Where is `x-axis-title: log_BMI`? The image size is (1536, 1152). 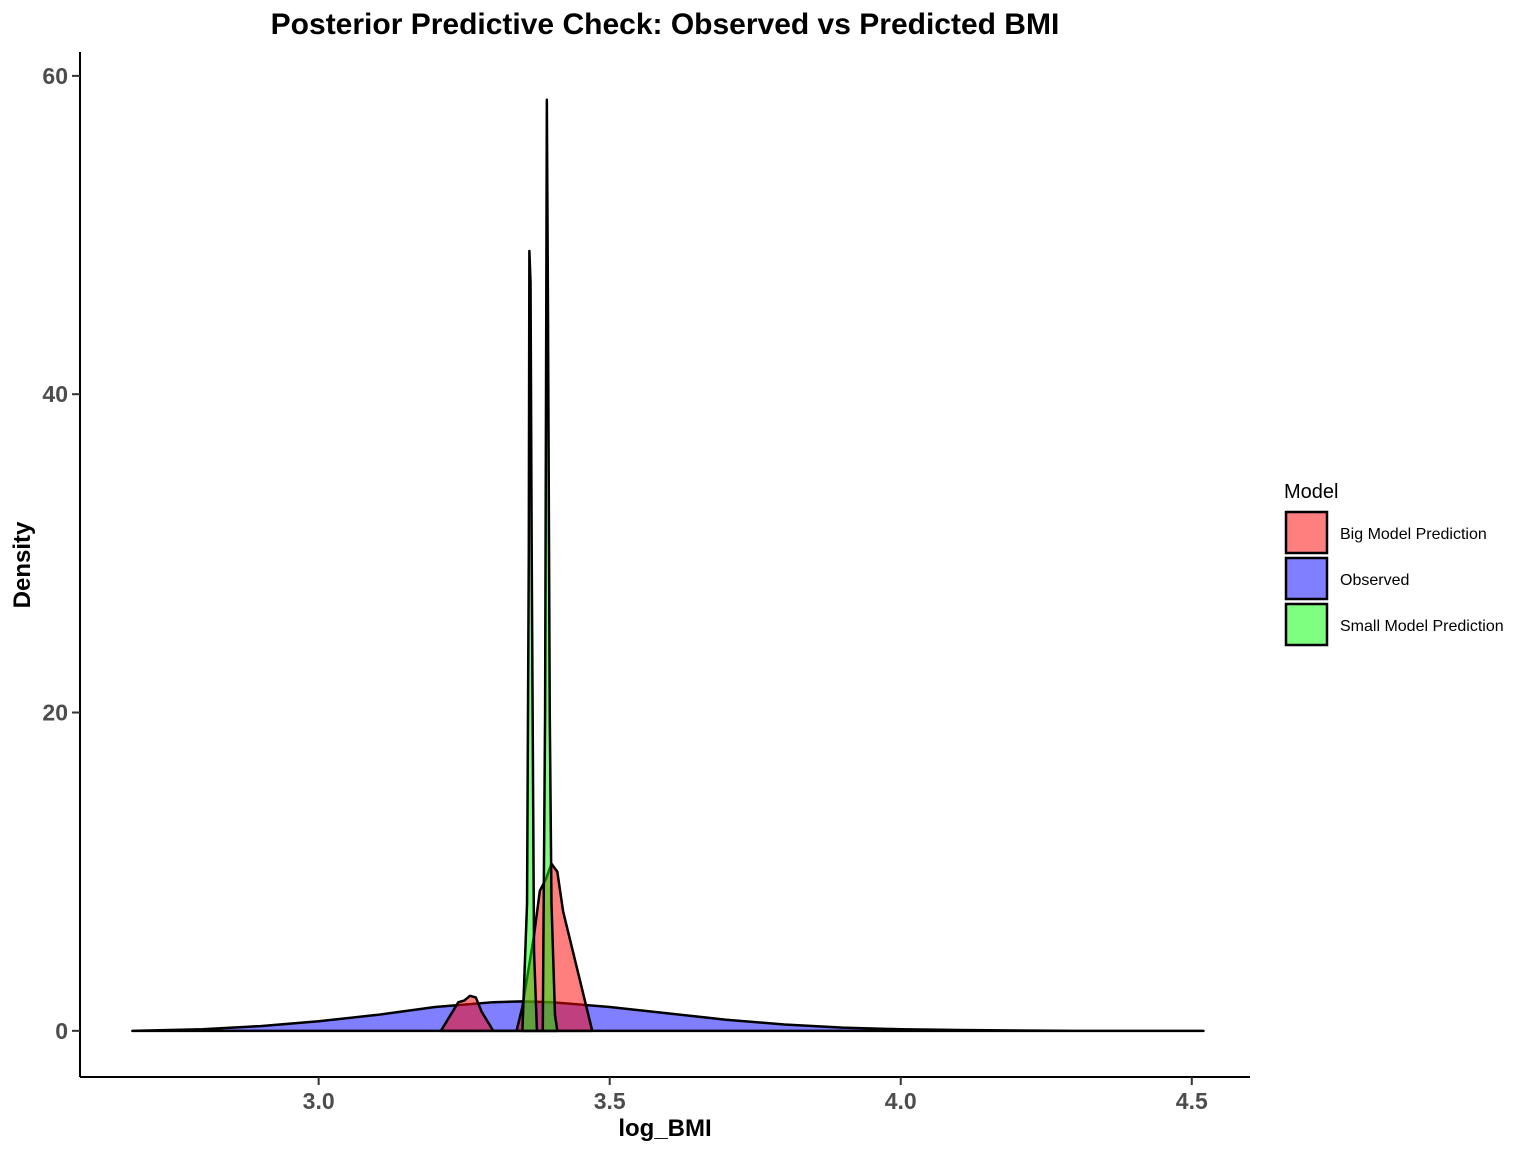 x-axis-title: log_BMI is located at coordinates (664, 1128).